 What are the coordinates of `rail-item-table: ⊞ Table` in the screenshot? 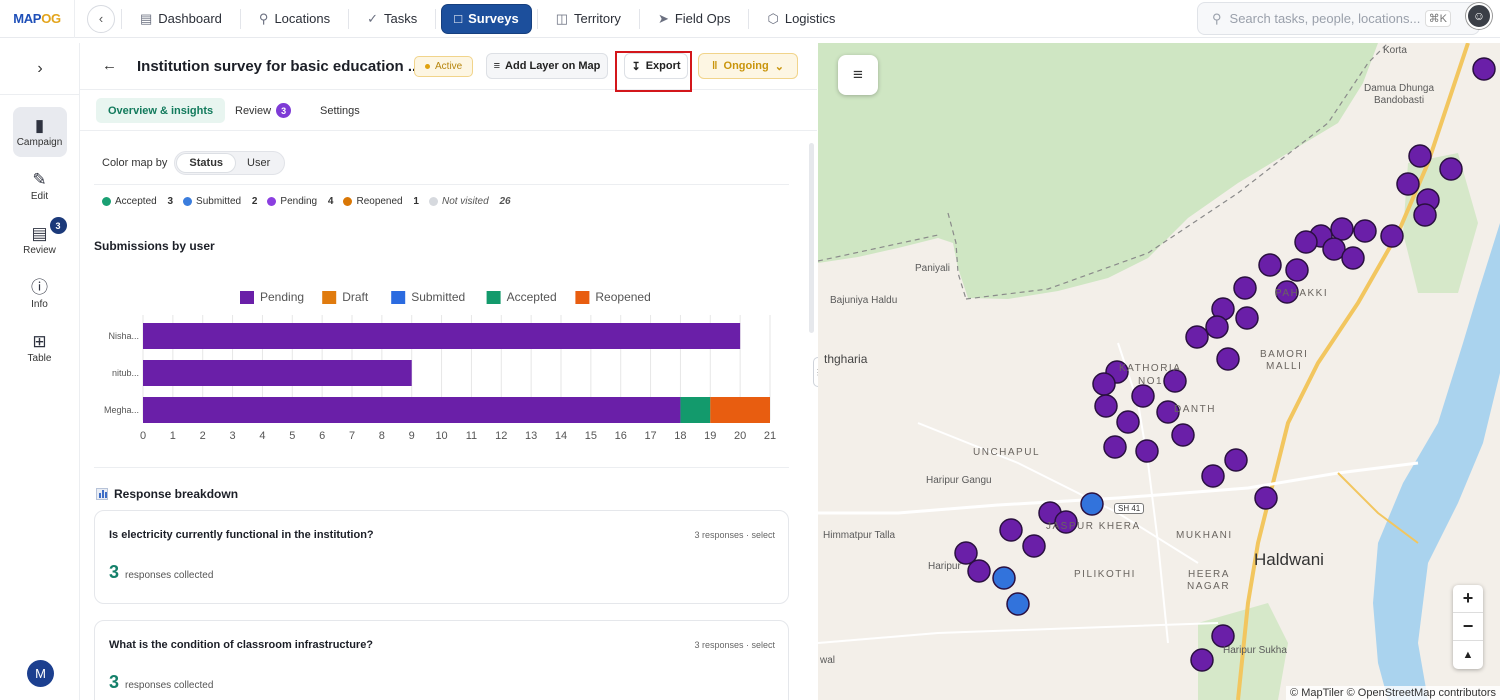 It's located at (39, 347).